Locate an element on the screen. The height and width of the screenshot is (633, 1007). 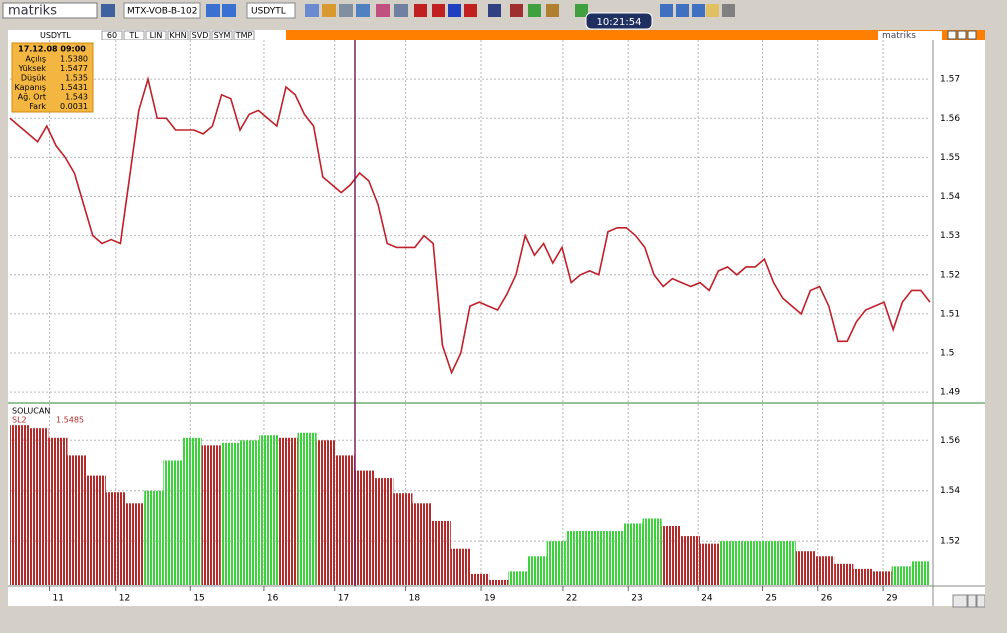
header-button-label: TL is located at coordinates (133, 35).